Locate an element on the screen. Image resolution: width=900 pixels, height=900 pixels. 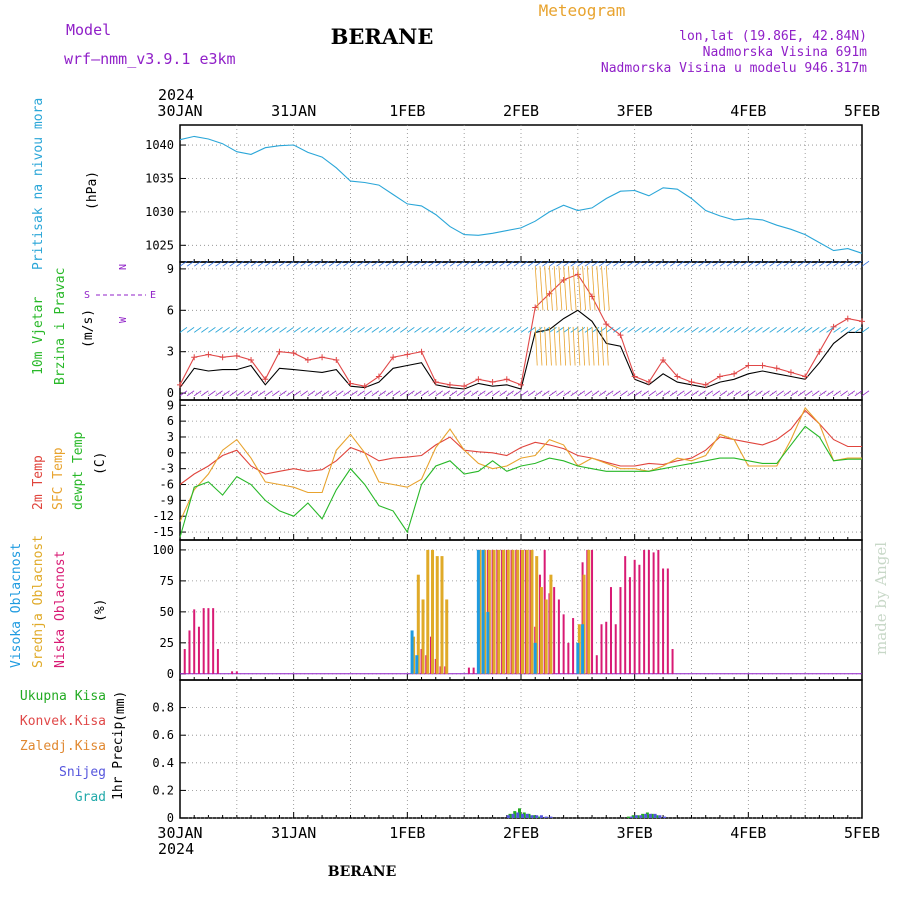
compass-west: W is located at coordinates (123, 319).